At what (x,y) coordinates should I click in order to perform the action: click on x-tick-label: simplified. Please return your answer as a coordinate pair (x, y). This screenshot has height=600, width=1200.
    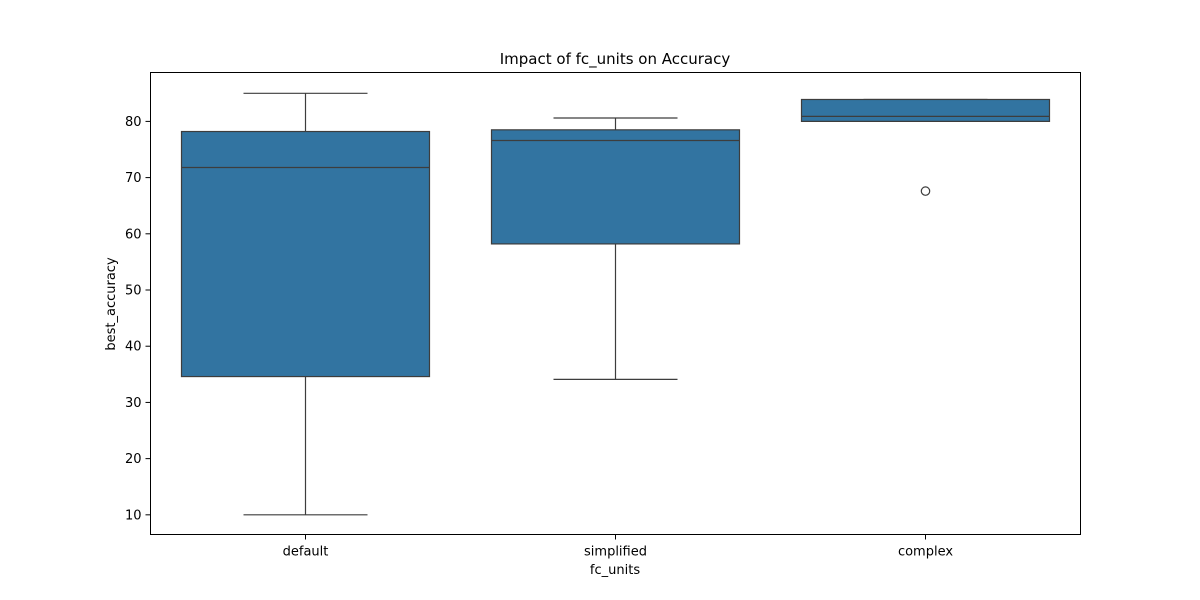
    Looking at the image, I should click on (615, 552).